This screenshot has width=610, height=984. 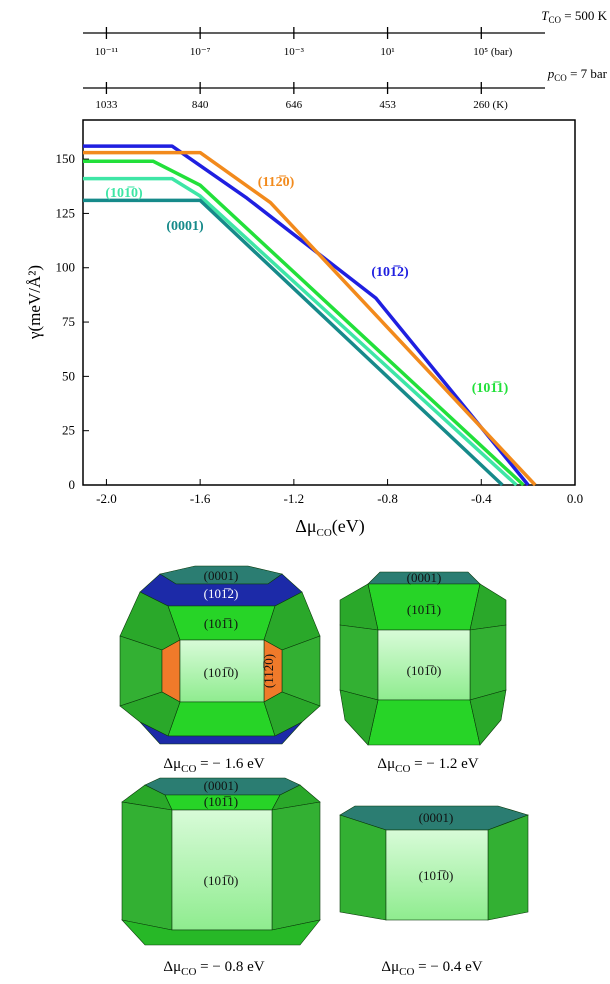 I want to click on top-axis-tick-label: 10⁵ (bar), so click(x=492, y=52).